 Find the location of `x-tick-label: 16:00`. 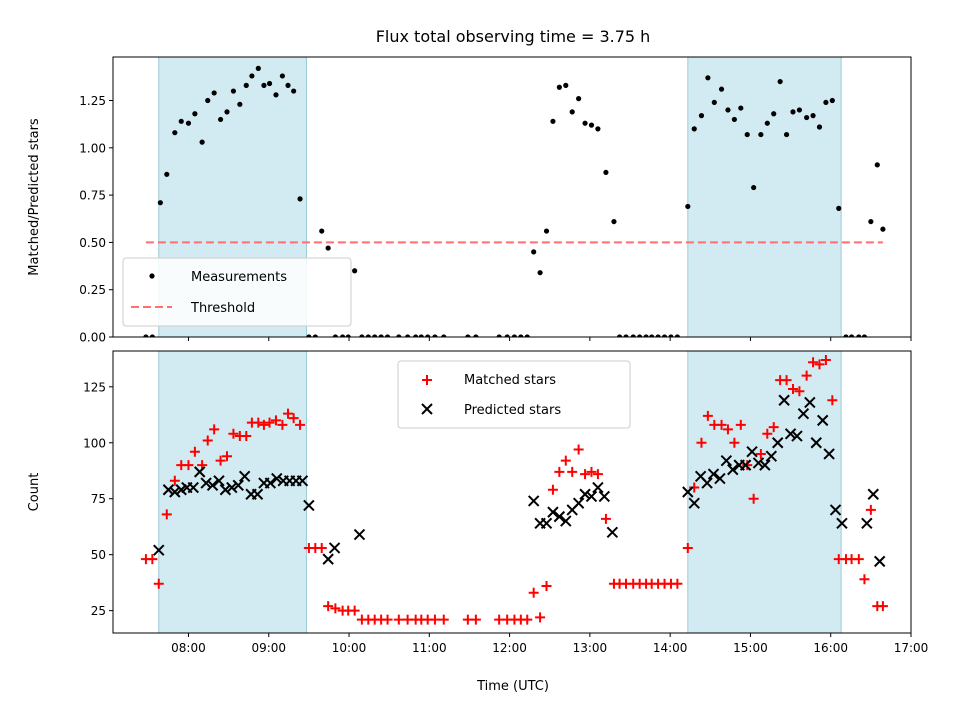

x-tick-label: 16:00 is located at coordinates (830, 648).